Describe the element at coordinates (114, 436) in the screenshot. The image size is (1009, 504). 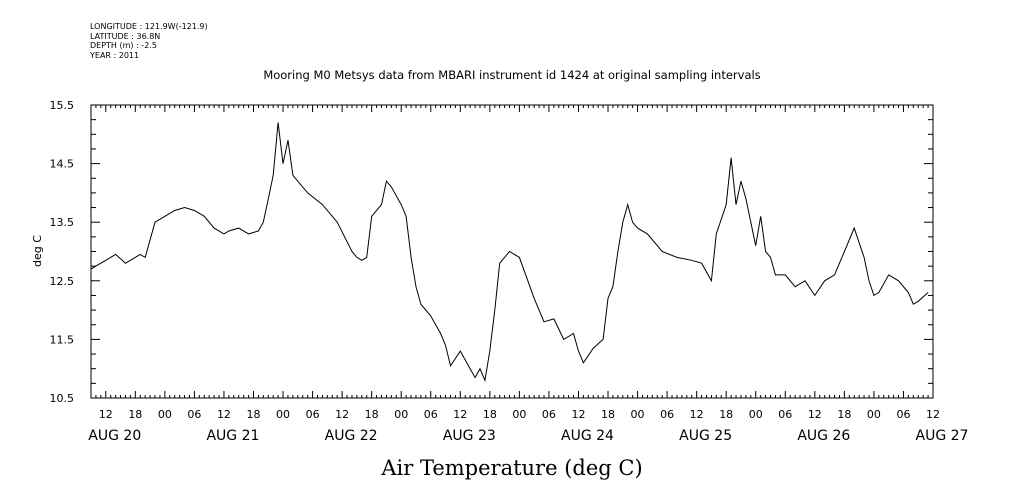
I see `x-date-label: AUG 20` at that location.